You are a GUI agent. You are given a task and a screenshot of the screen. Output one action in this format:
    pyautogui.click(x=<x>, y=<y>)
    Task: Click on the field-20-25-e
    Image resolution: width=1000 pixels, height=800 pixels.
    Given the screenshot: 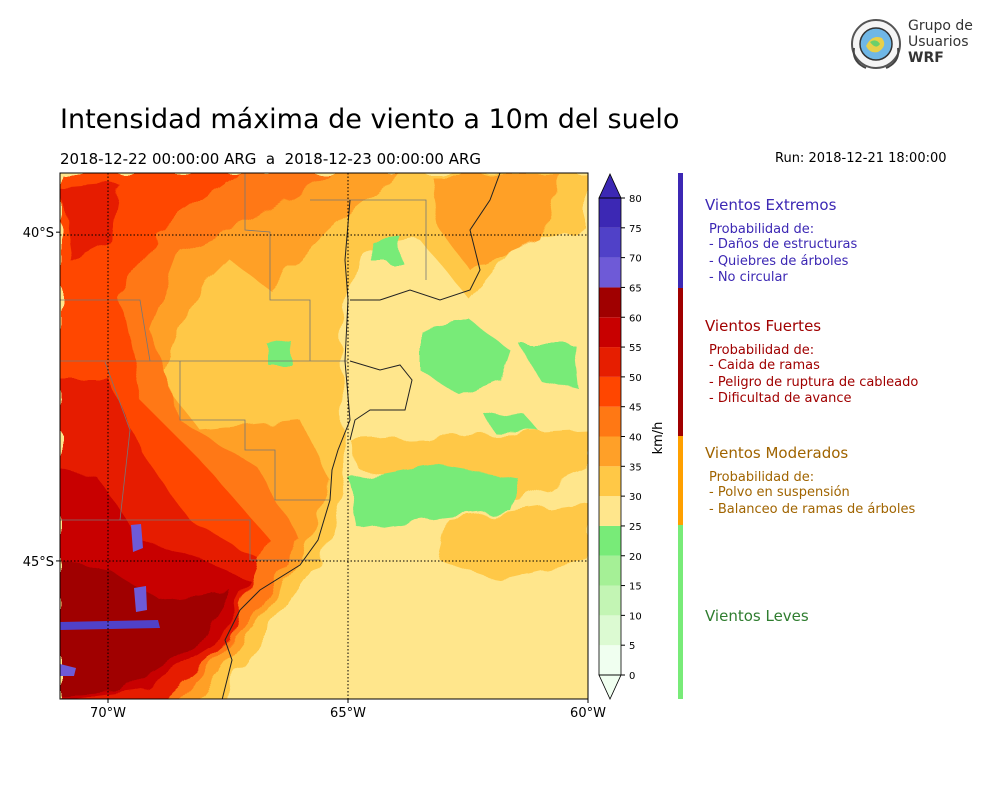 What is the action you would take?
    pyautogui.click(x=280, y=352)
    